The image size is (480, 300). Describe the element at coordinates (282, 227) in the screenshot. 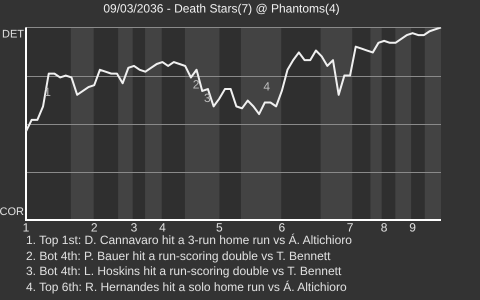

I see `x-tick-label: 6` at that location.